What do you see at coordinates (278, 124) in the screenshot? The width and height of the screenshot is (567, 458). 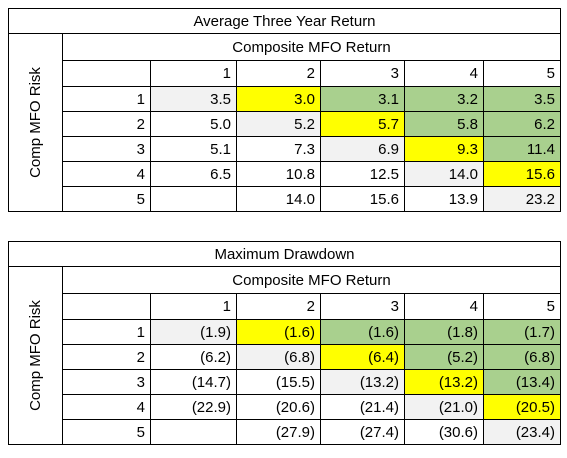 I see `data-cell: 5.2` at bounding box center [278, 124].